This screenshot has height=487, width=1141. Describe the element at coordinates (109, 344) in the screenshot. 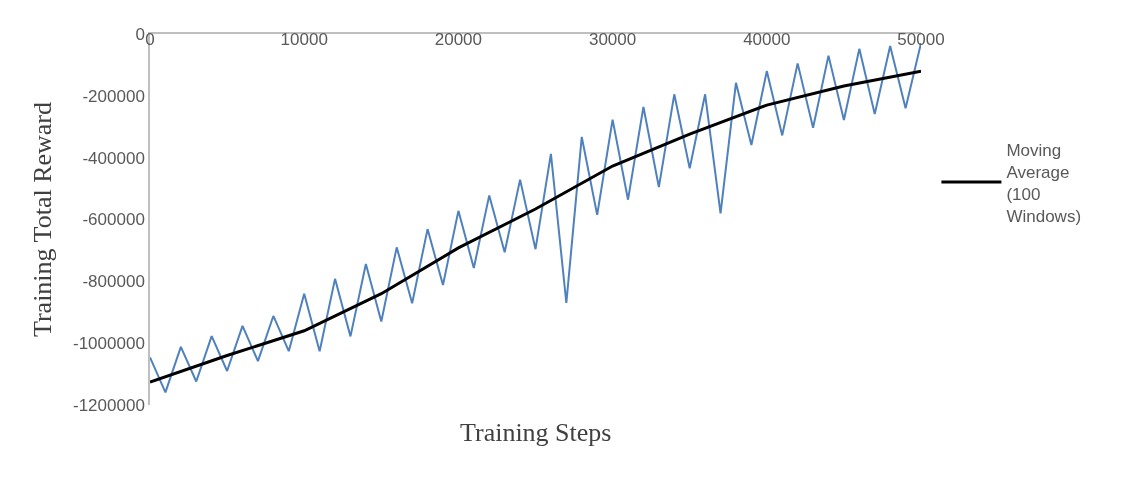

I see `y-tick-label: -1000000` at that location.